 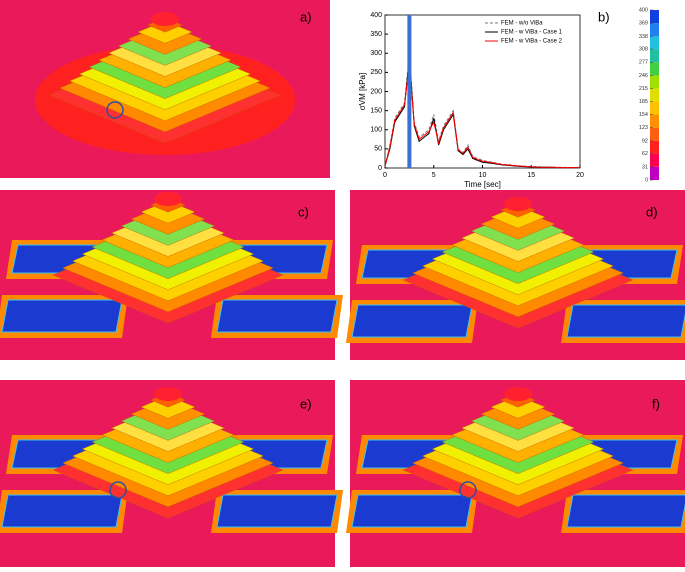 What do you see at coordinates (376, 91) in the screenshot?
I see `y-tick-label: 200` at bounding box center [376, 91].